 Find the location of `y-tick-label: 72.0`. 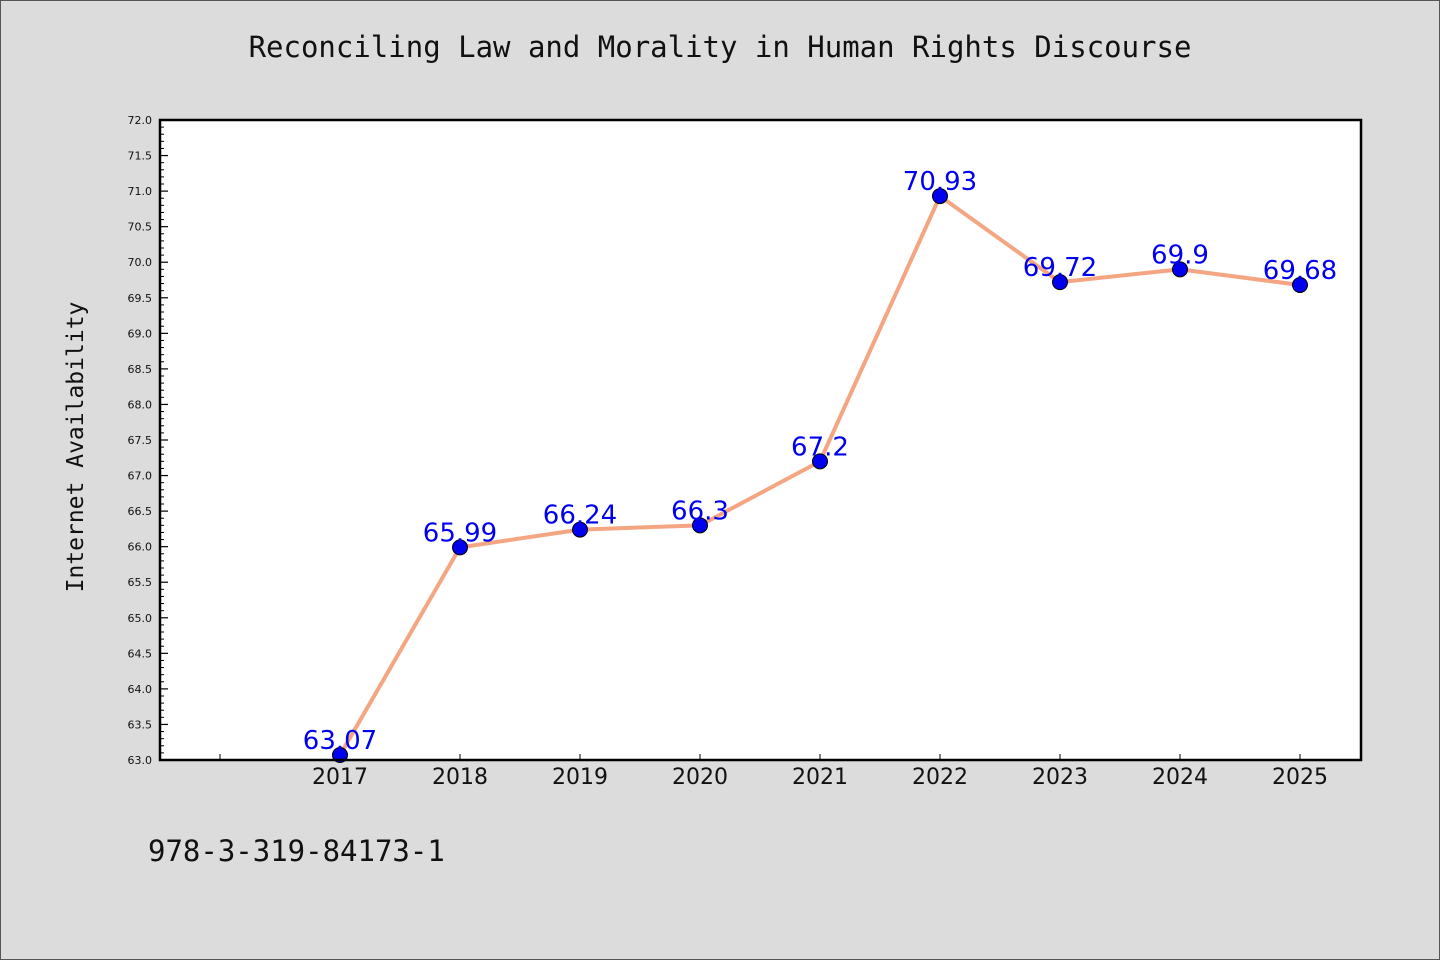

y-tick-label: 72.0 is located at coordinates (140, 120).